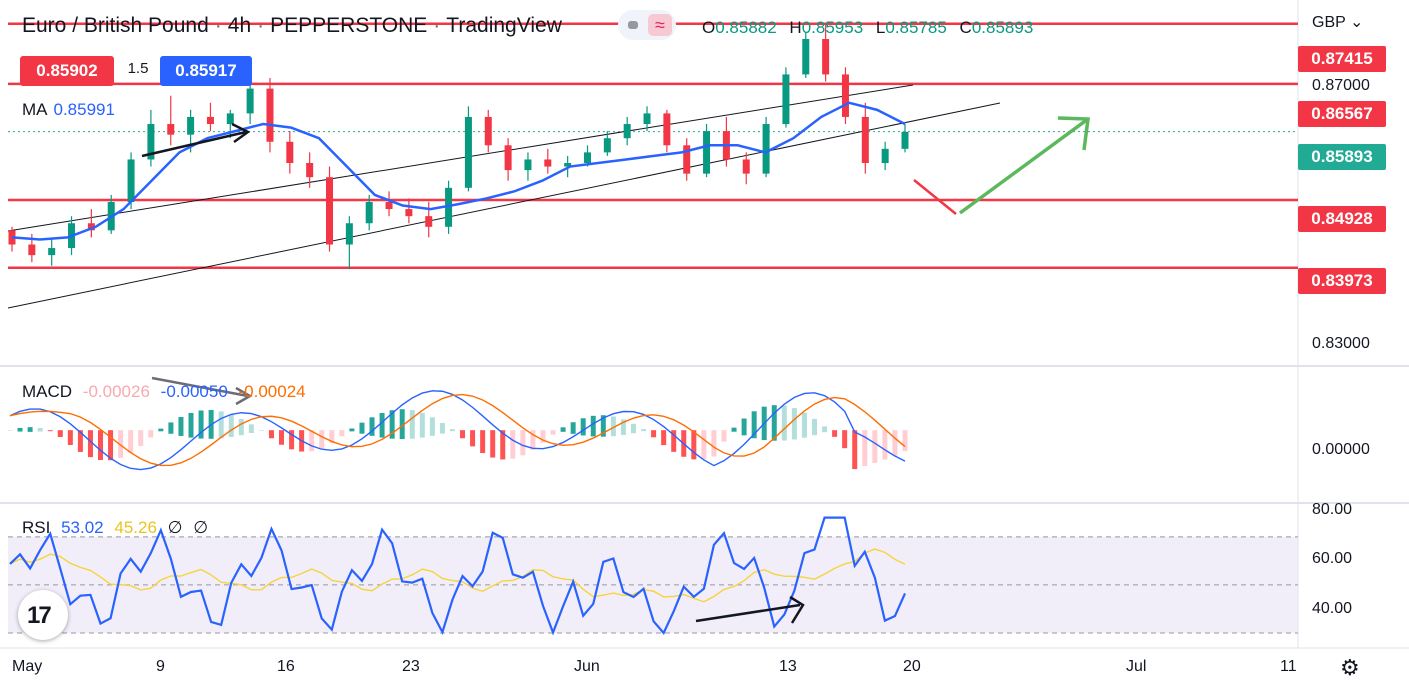 This screenshot has width=1409, height=686. Describe the element at coordinates (1356, 22) in the screenshot. I see `chevron-down-icon: ⌄` at that location.